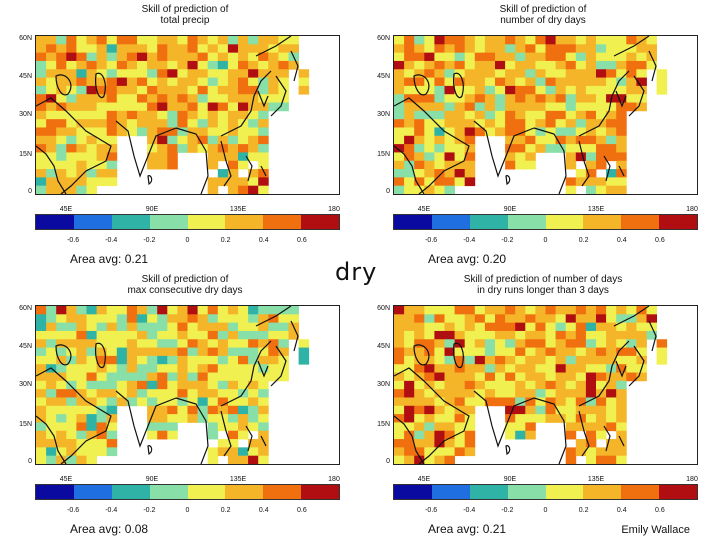 The width and height of the screenshot is (720, 540). What do you see at coordinates (185, 20) in the screenshot?
I see `panel-title-line: total precip` at bounding box center [185, 20].